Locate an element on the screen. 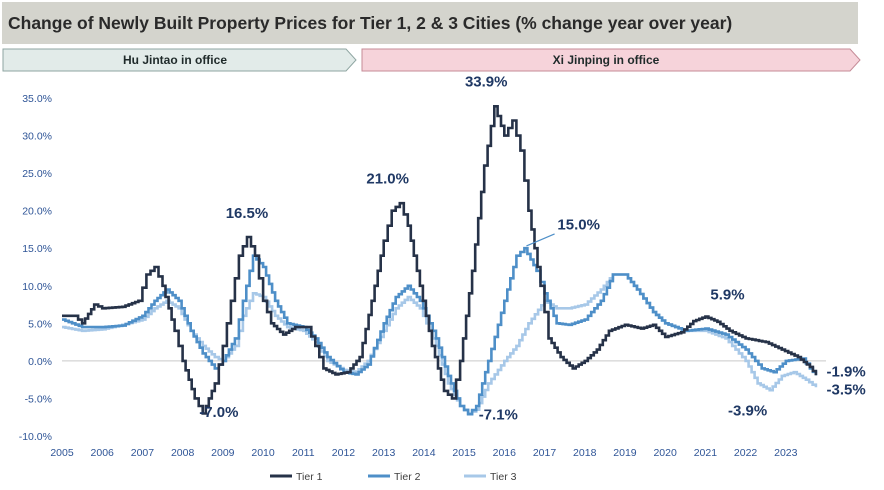 The width and height of the screenshot is (884, 490). data-label: -7.0% is located at coordinates (218, 412).